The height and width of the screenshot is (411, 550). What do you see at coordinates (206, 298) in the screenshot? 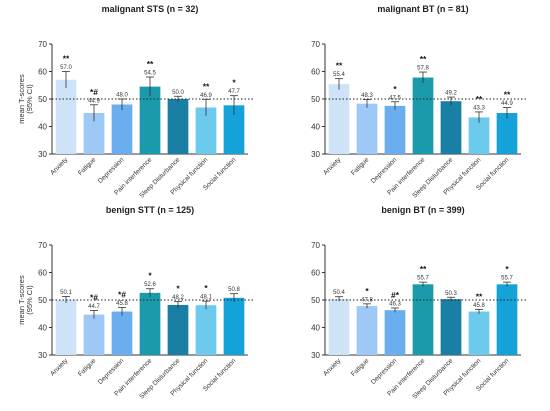
I see `data-label: 48.1` at bounding box center [206, 298].